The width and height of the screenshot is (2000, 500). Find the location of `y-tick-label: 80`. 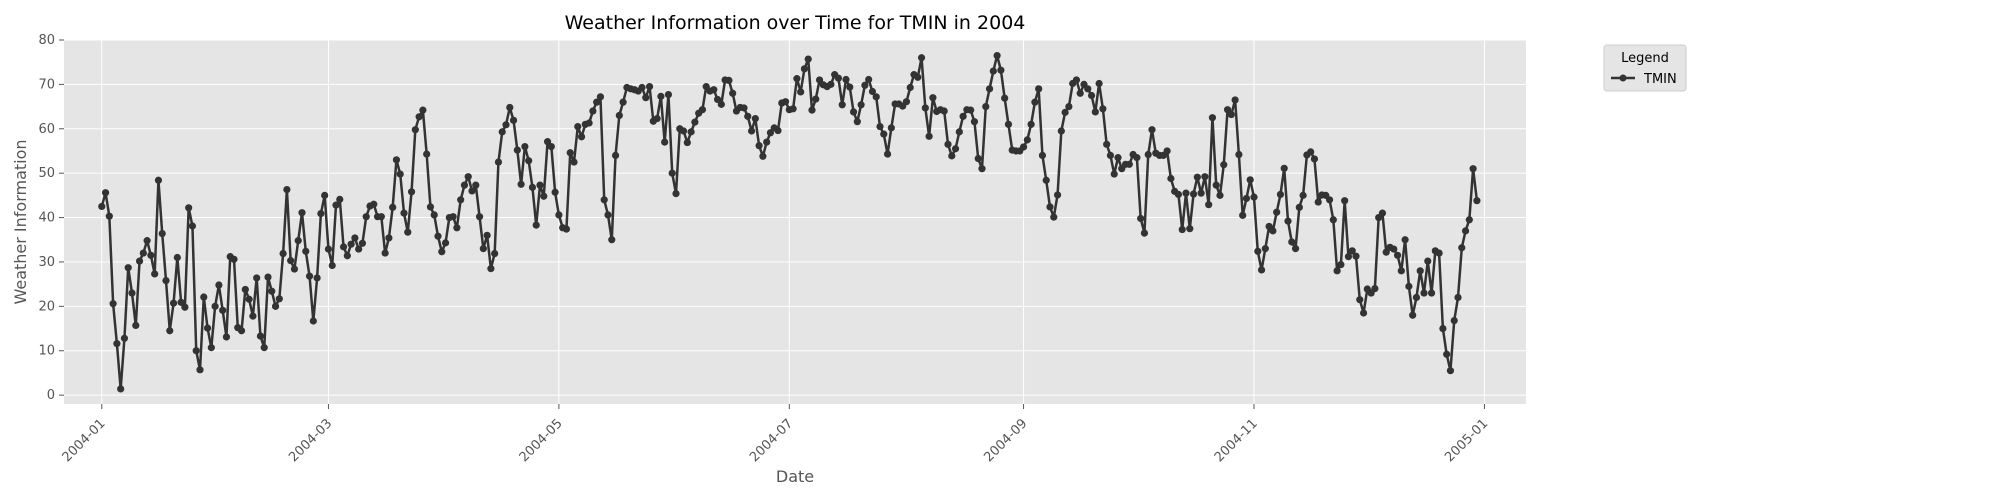

y-tick-label: 80 is located at coordinates (46, 40).